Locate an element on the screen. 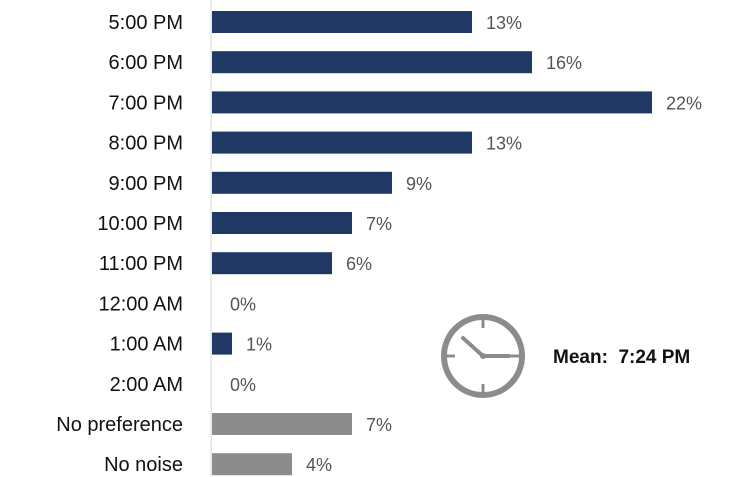 The height and width of the screenshot is (477, 748). category-label: No preference is located at coordinates (119, 425).